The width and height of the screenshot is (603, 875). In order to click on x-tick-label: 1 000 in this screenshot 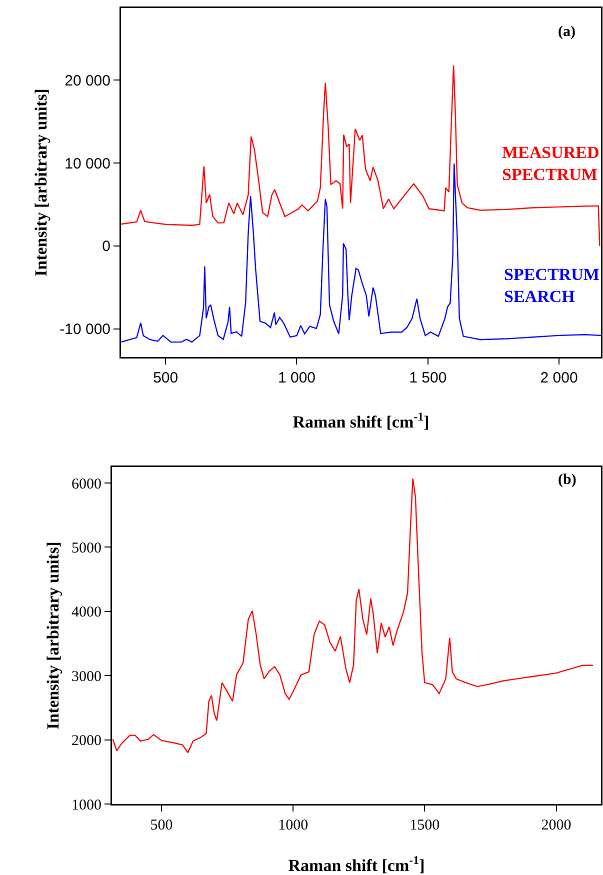, I will do `click(297, 378)`.